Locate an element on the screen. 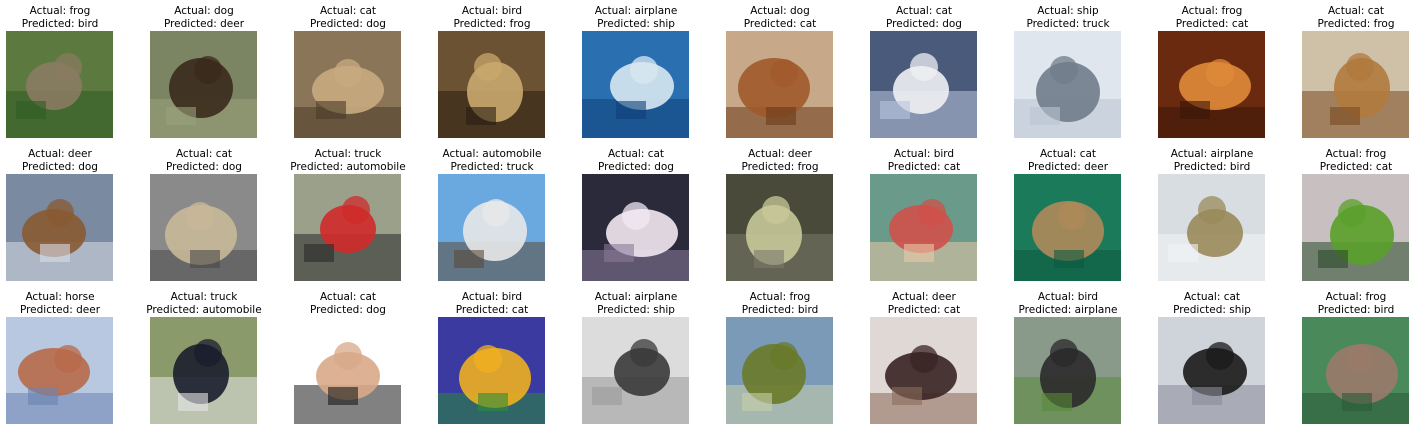 The width and height of the screenshot is (1416, 432). actual-label: Actual: horse is located at coordinates (60, 297).